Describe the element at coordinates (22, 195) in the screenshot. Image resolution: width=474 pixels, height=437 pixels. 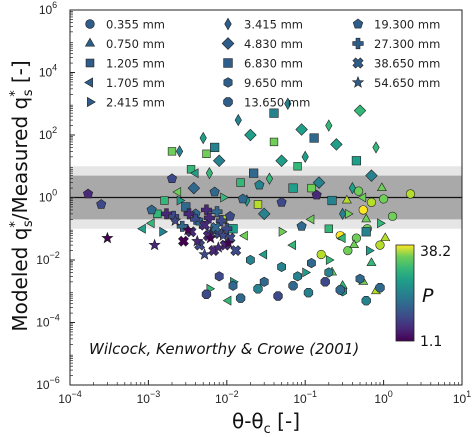
I see `y-axis-label: Modeled q*s/Measured q*s [-]` at that location.